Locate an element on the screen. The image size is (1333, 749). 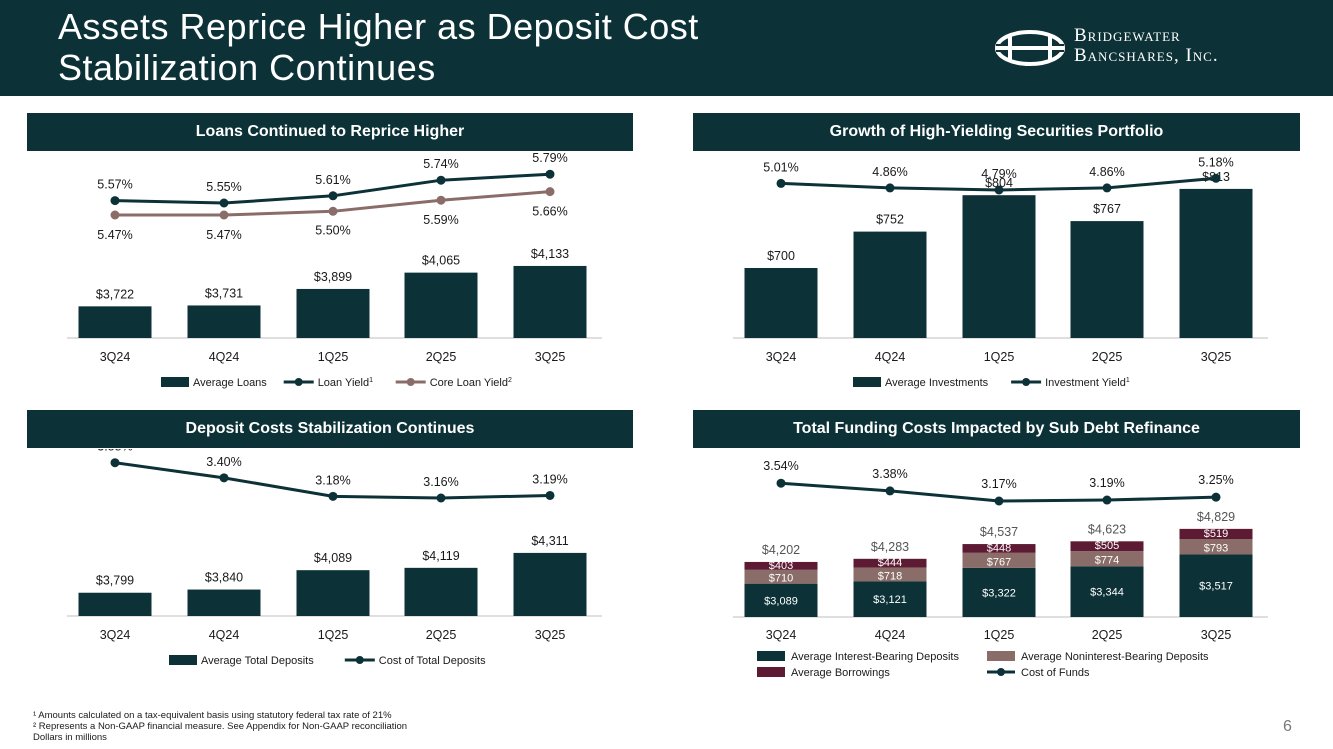
bar-value-label: $4,089 is located at coordinates (333, 558).